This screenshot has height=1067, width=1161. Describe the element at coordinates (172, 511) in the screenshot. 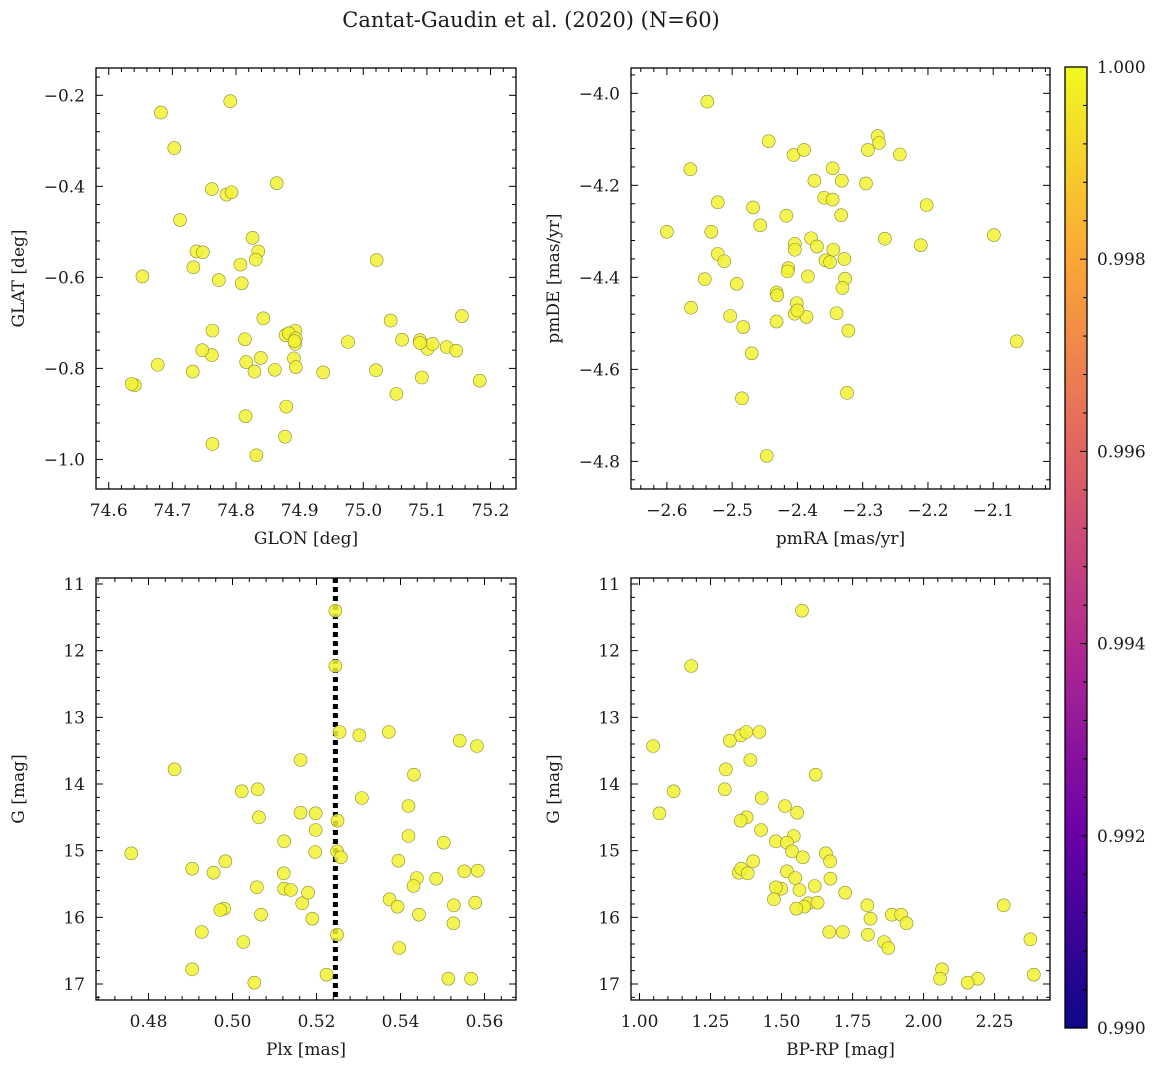

I see `x-tick-label: 74.7` at that location.